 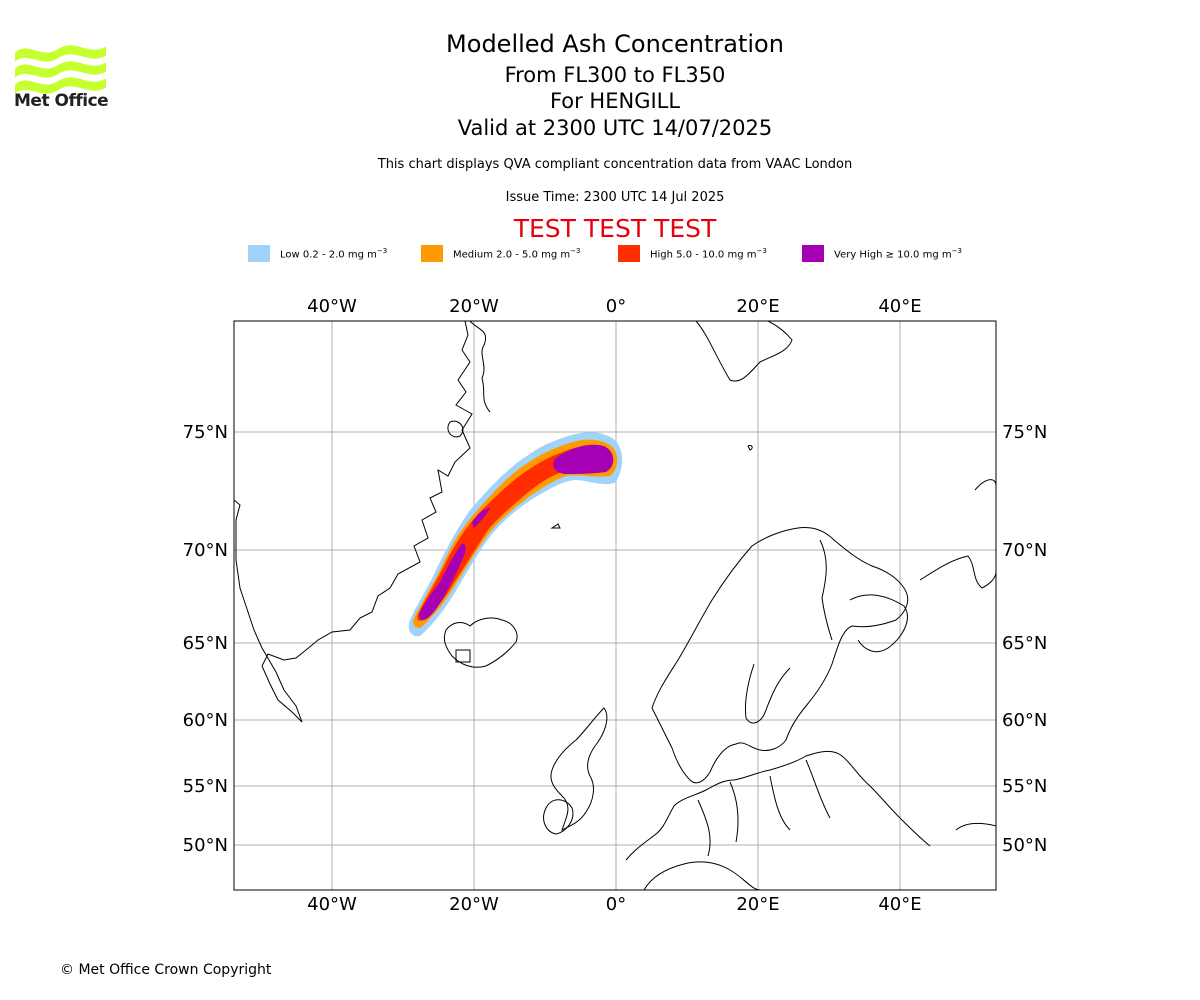 What do you see at coordinates (60, 69) in the screenshot?
I see `met-office-logo-icon` at bounding box center [60, 69].